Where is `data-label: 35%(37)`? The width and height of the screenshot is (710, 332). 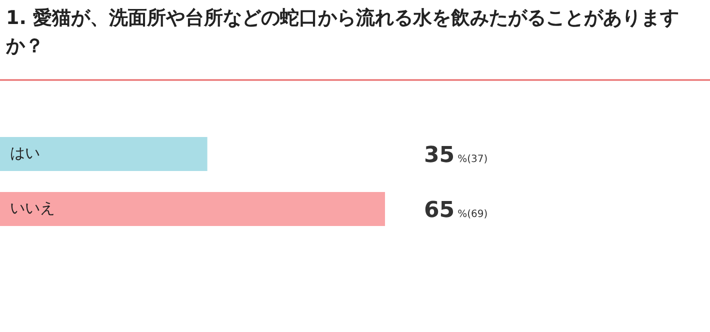
data-label: 35%(37) is located at coordinates (456, 155).